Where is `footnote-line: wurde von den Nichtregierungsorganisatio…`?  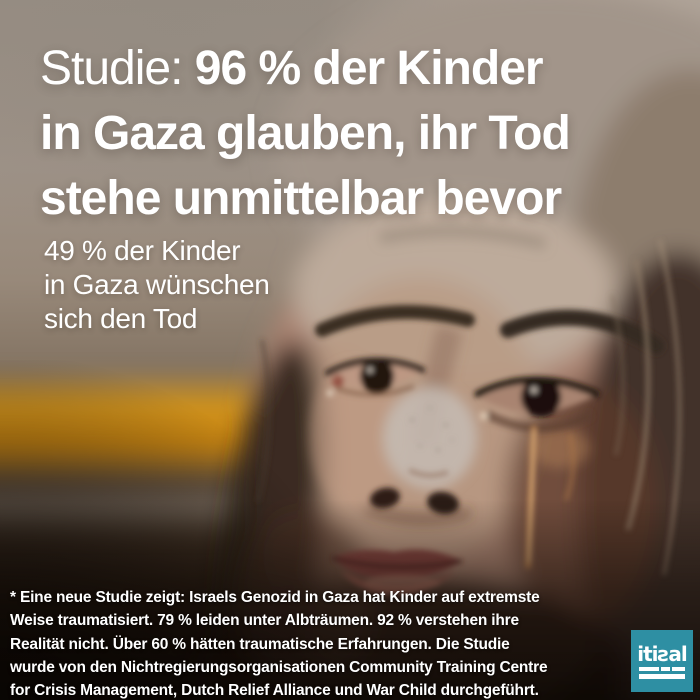 footnote-line: wurde von den Nichtregierungsorganisatio… is located at coordinates (279, 667).